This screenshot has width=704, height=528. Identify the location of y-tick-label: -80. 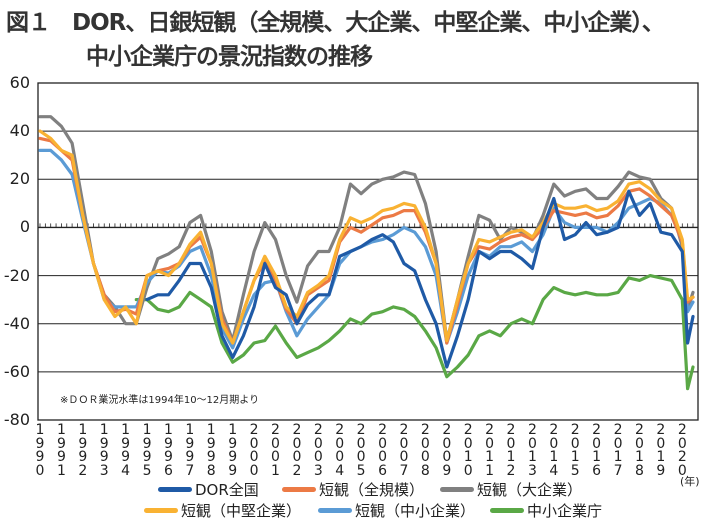
(16, 419).